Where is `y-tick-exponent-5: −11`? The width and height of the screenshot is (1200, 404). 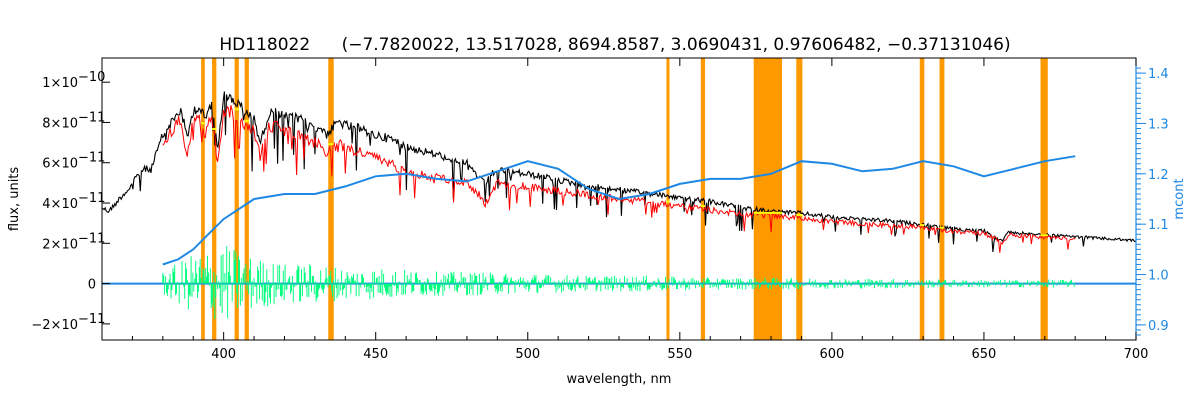
y-tick-exponent-5: −11 is located at coordinates (91, 117).